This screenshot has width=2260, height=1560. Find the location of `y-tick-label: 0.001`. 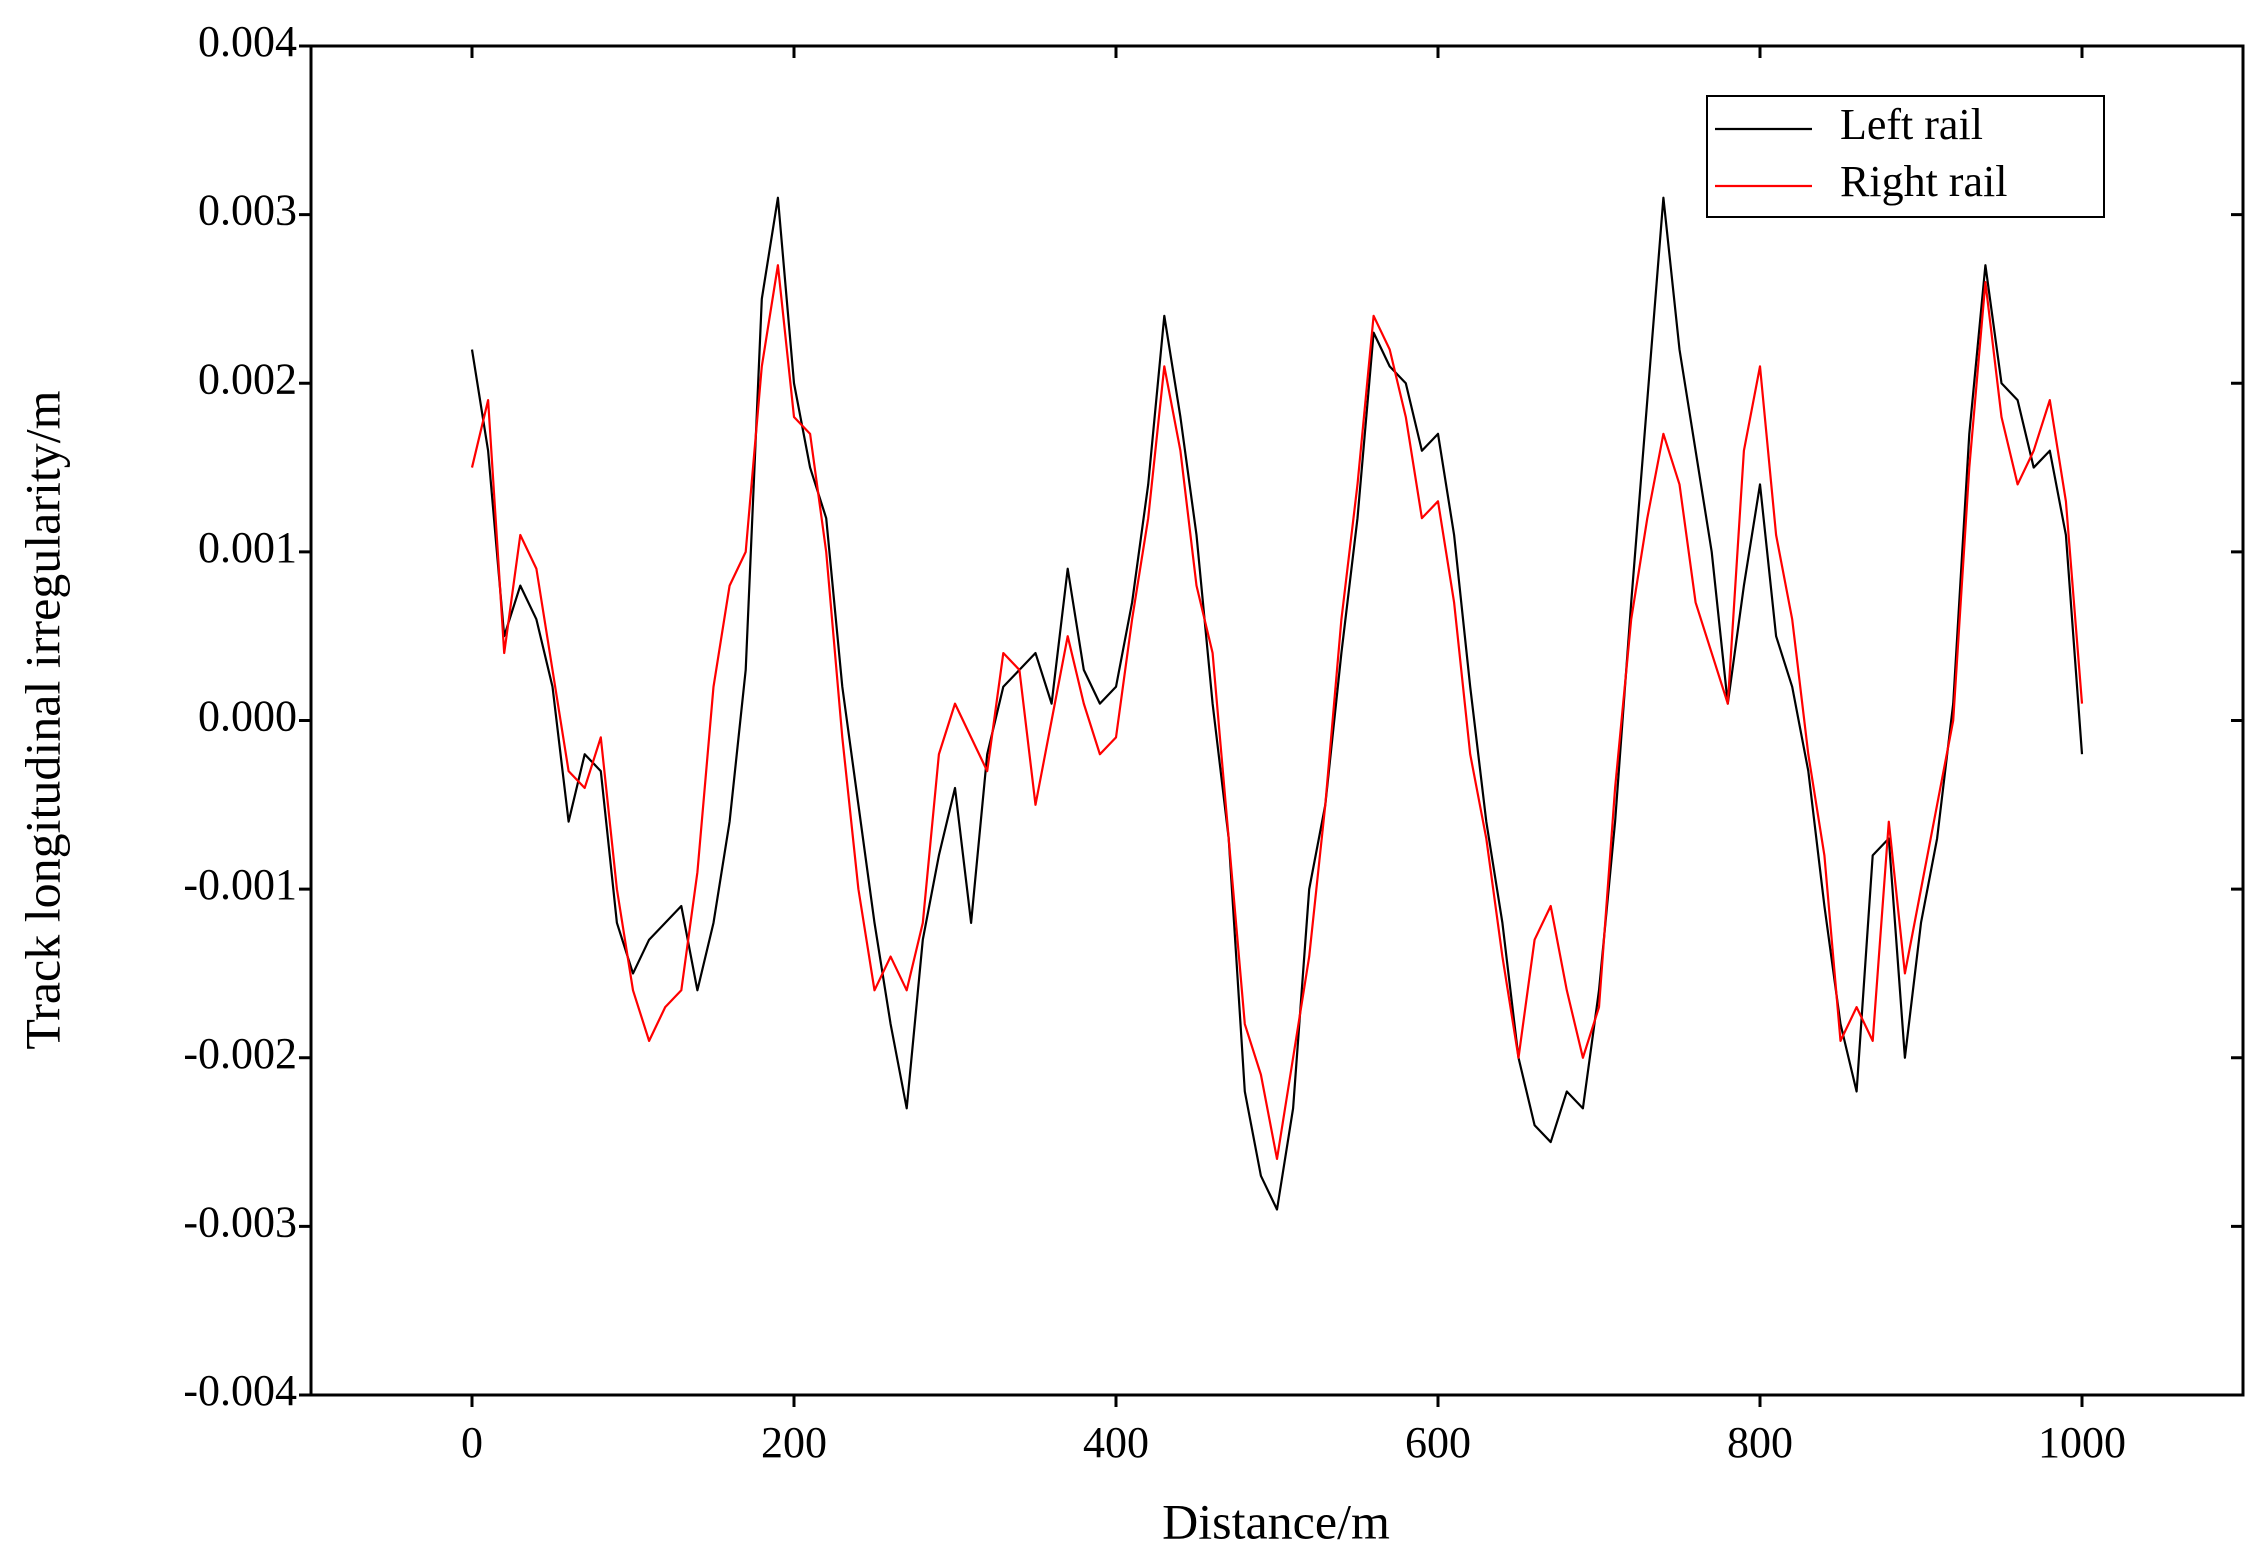

y-tick-label: 0.001 is located at coordinates (247, 547).